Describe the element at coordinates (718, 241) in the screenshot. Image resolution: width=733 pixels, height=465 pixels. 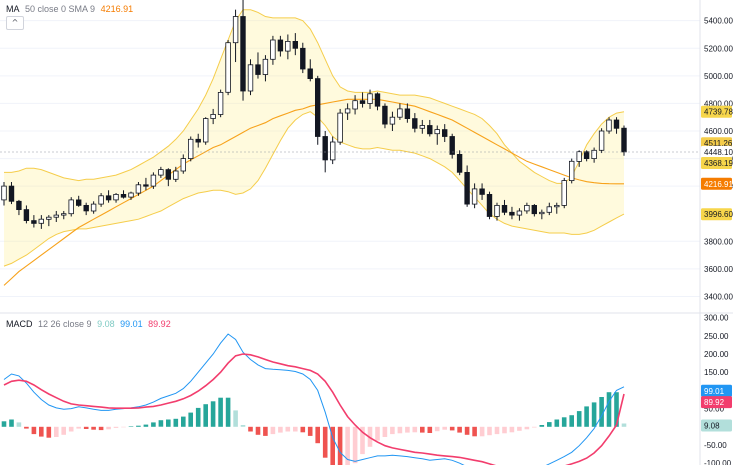
I see `price-tick-label: 3800.00` at that location.